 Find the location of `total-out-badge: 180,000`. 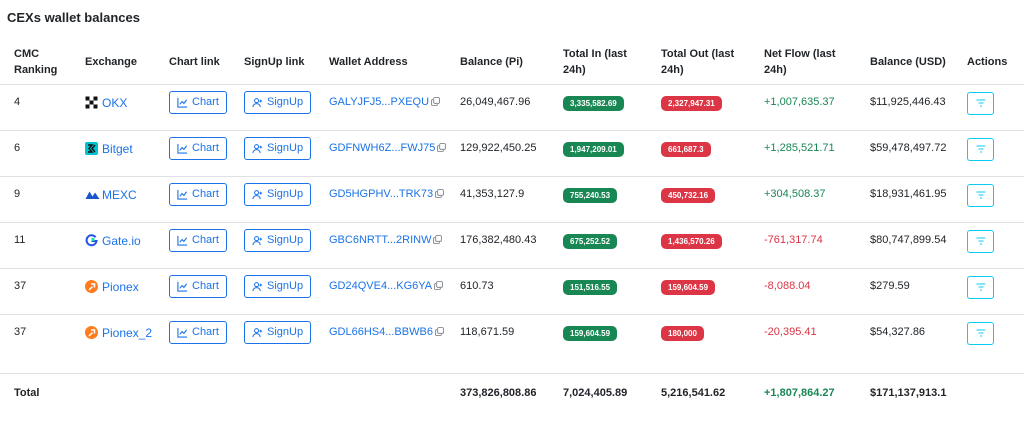

total-out-badge: 180,000 is located at coordinates (682, 333).